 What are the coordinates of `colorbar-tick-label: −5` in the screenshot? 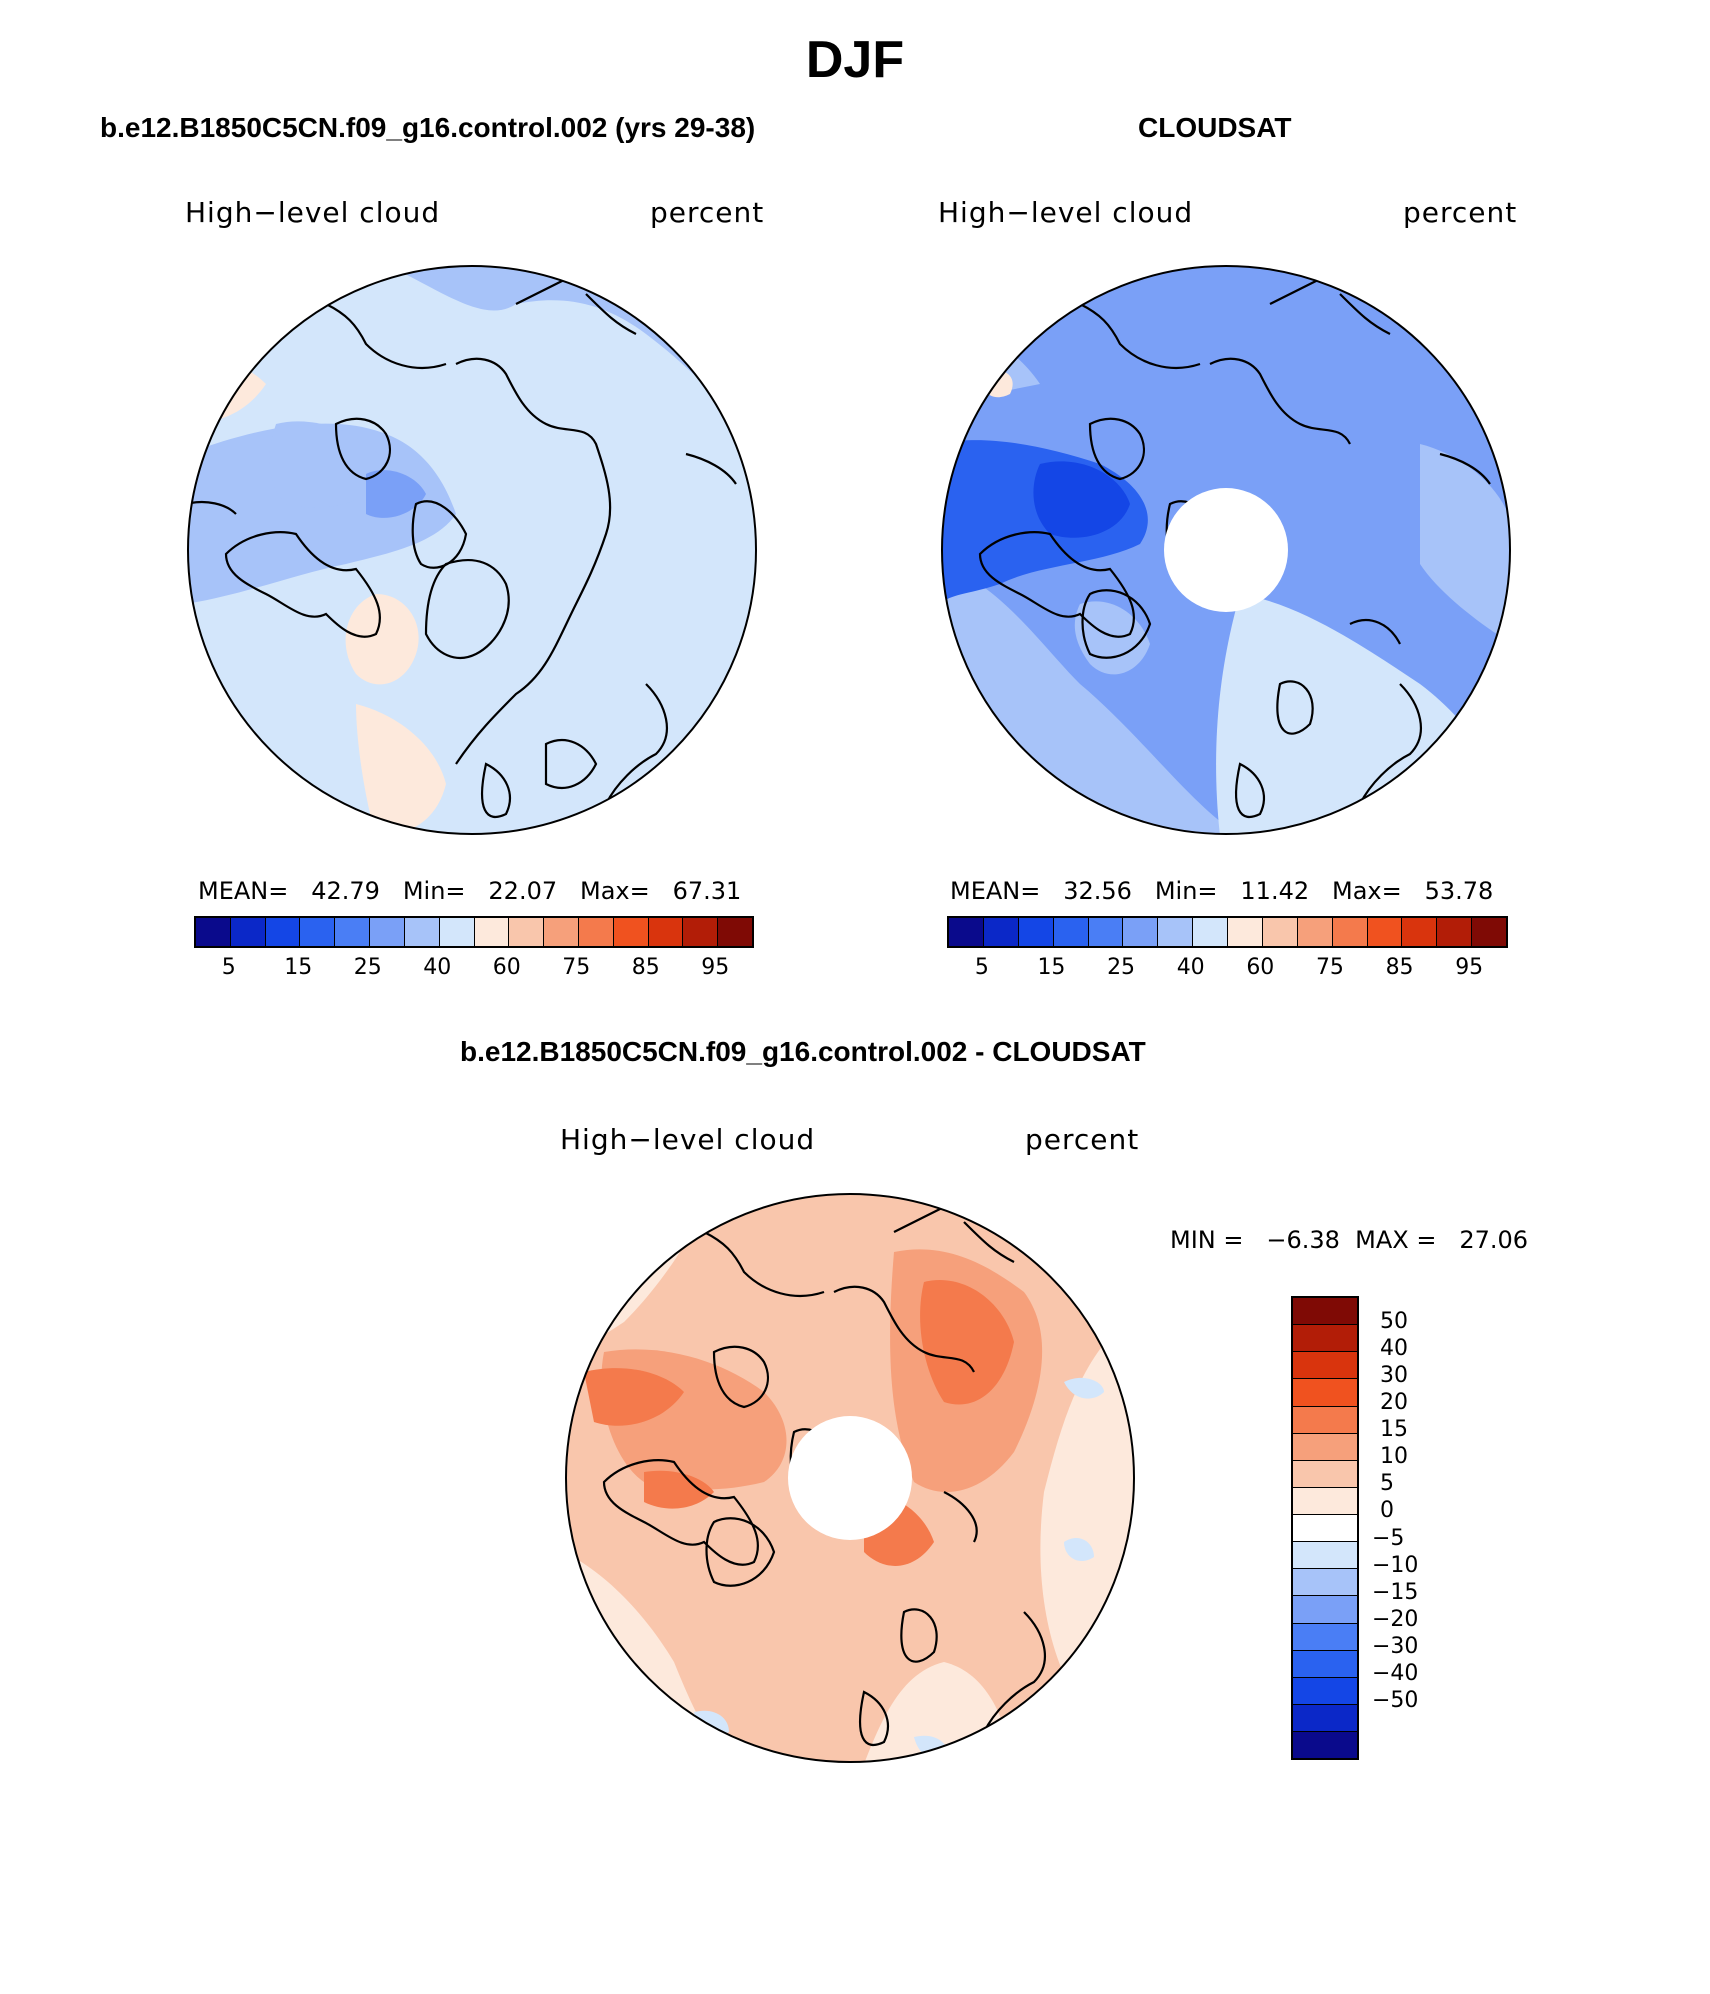 It's located at (1388, 1538).